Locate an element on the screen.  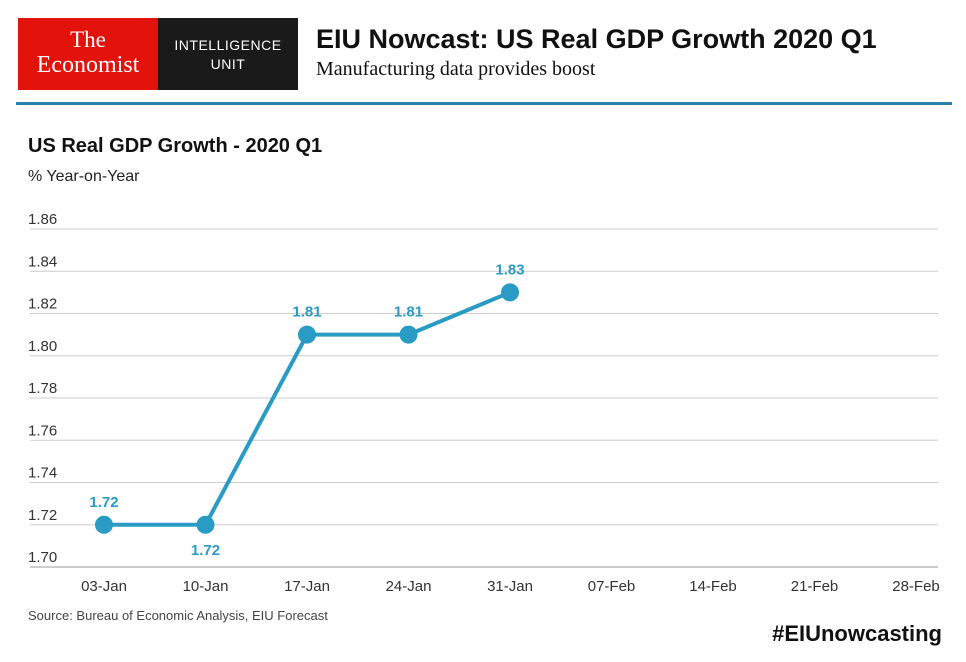
logo-line-intelligence: INTELLIGENCE is located at coordinates (228, 45).